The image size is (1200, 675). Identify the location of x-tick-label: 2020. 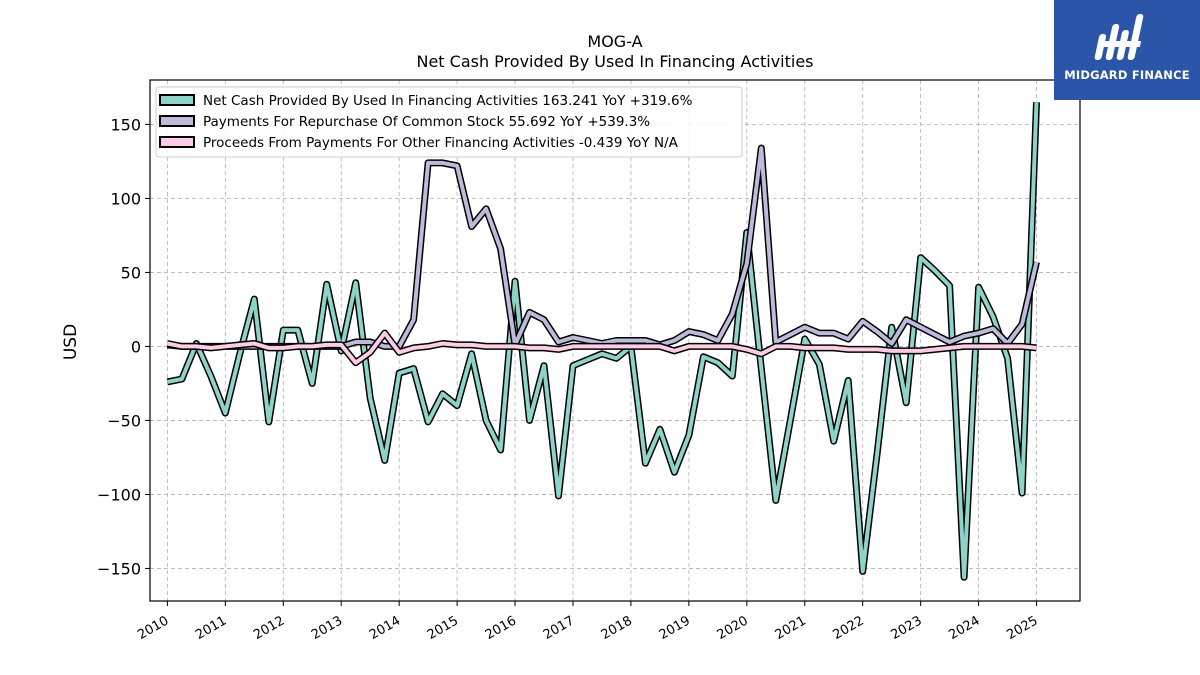
(733, 628).